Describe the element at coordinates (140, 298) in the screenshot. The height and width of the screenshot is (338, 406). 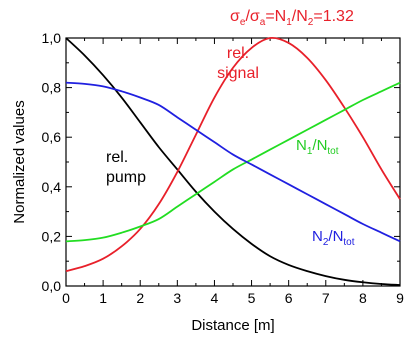
I see `x-tick-label: 2` at that location.